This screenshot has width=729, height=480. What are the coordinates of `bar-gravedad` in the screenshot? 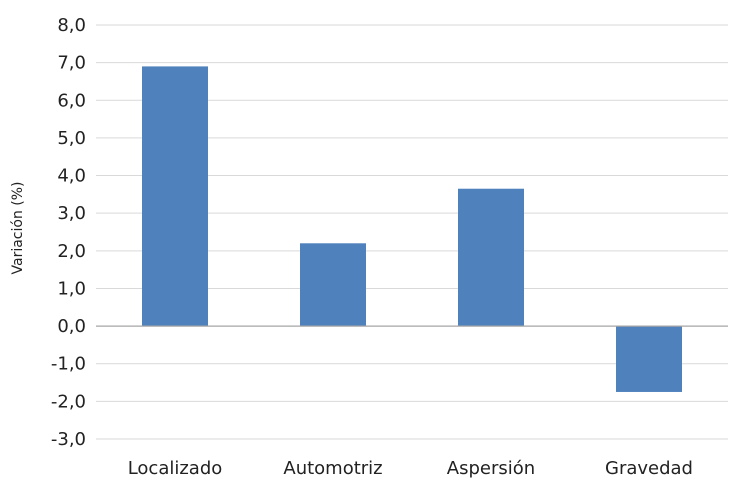 It's located at (649, 359).